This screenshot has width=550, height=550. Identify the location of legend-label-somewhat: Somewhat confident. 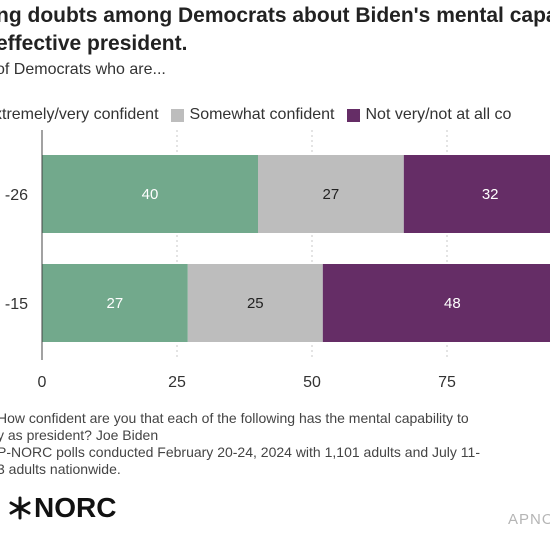
(262, 114).